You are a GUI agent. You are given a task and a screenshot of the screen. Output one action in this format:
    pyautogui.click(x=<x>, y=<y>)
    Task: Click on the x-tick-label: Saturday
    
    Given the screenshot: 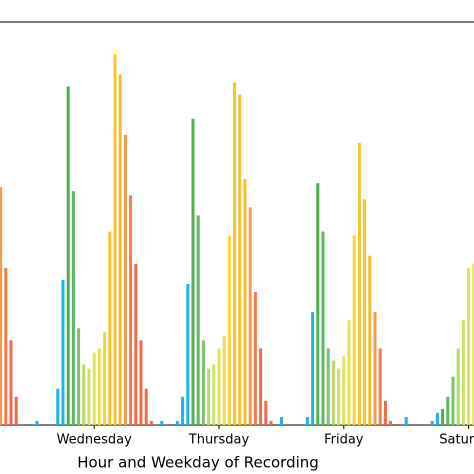 What is the action you would take?
    pyautogui.click(x=456, y=440)
    